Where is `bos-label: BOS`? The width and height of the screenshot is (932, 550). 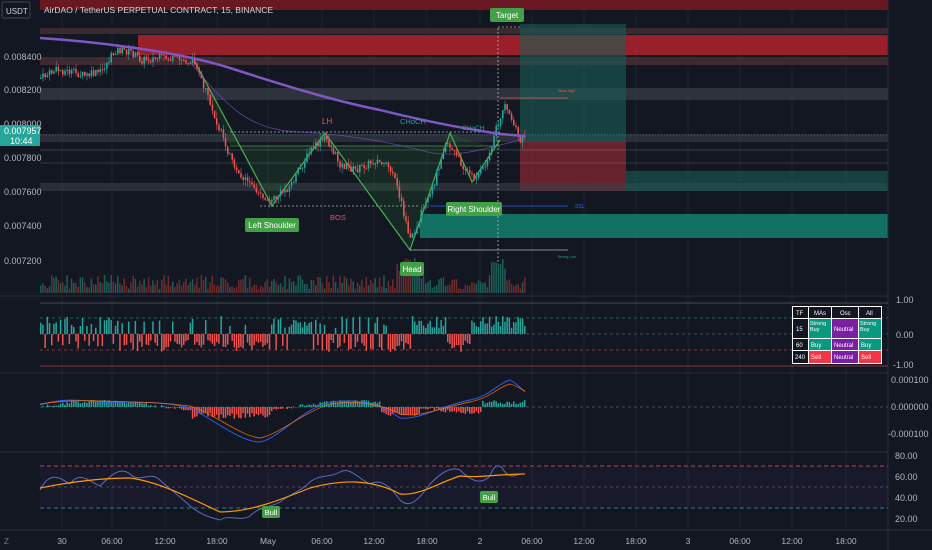 bos-label: BOS is located at coordinates (338, 217).